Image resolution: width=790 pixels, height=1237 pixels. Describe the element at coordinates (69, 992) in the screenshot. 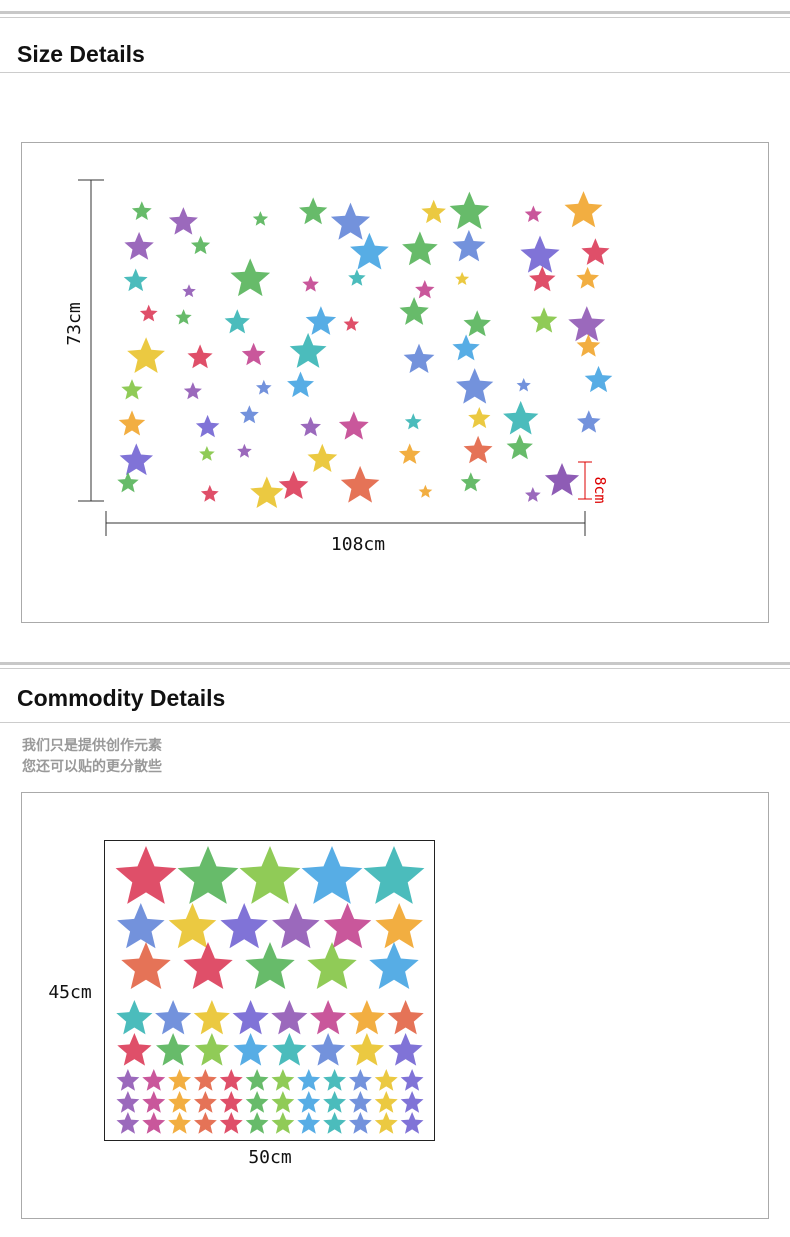

I see `height-label: 45cm` at that location.